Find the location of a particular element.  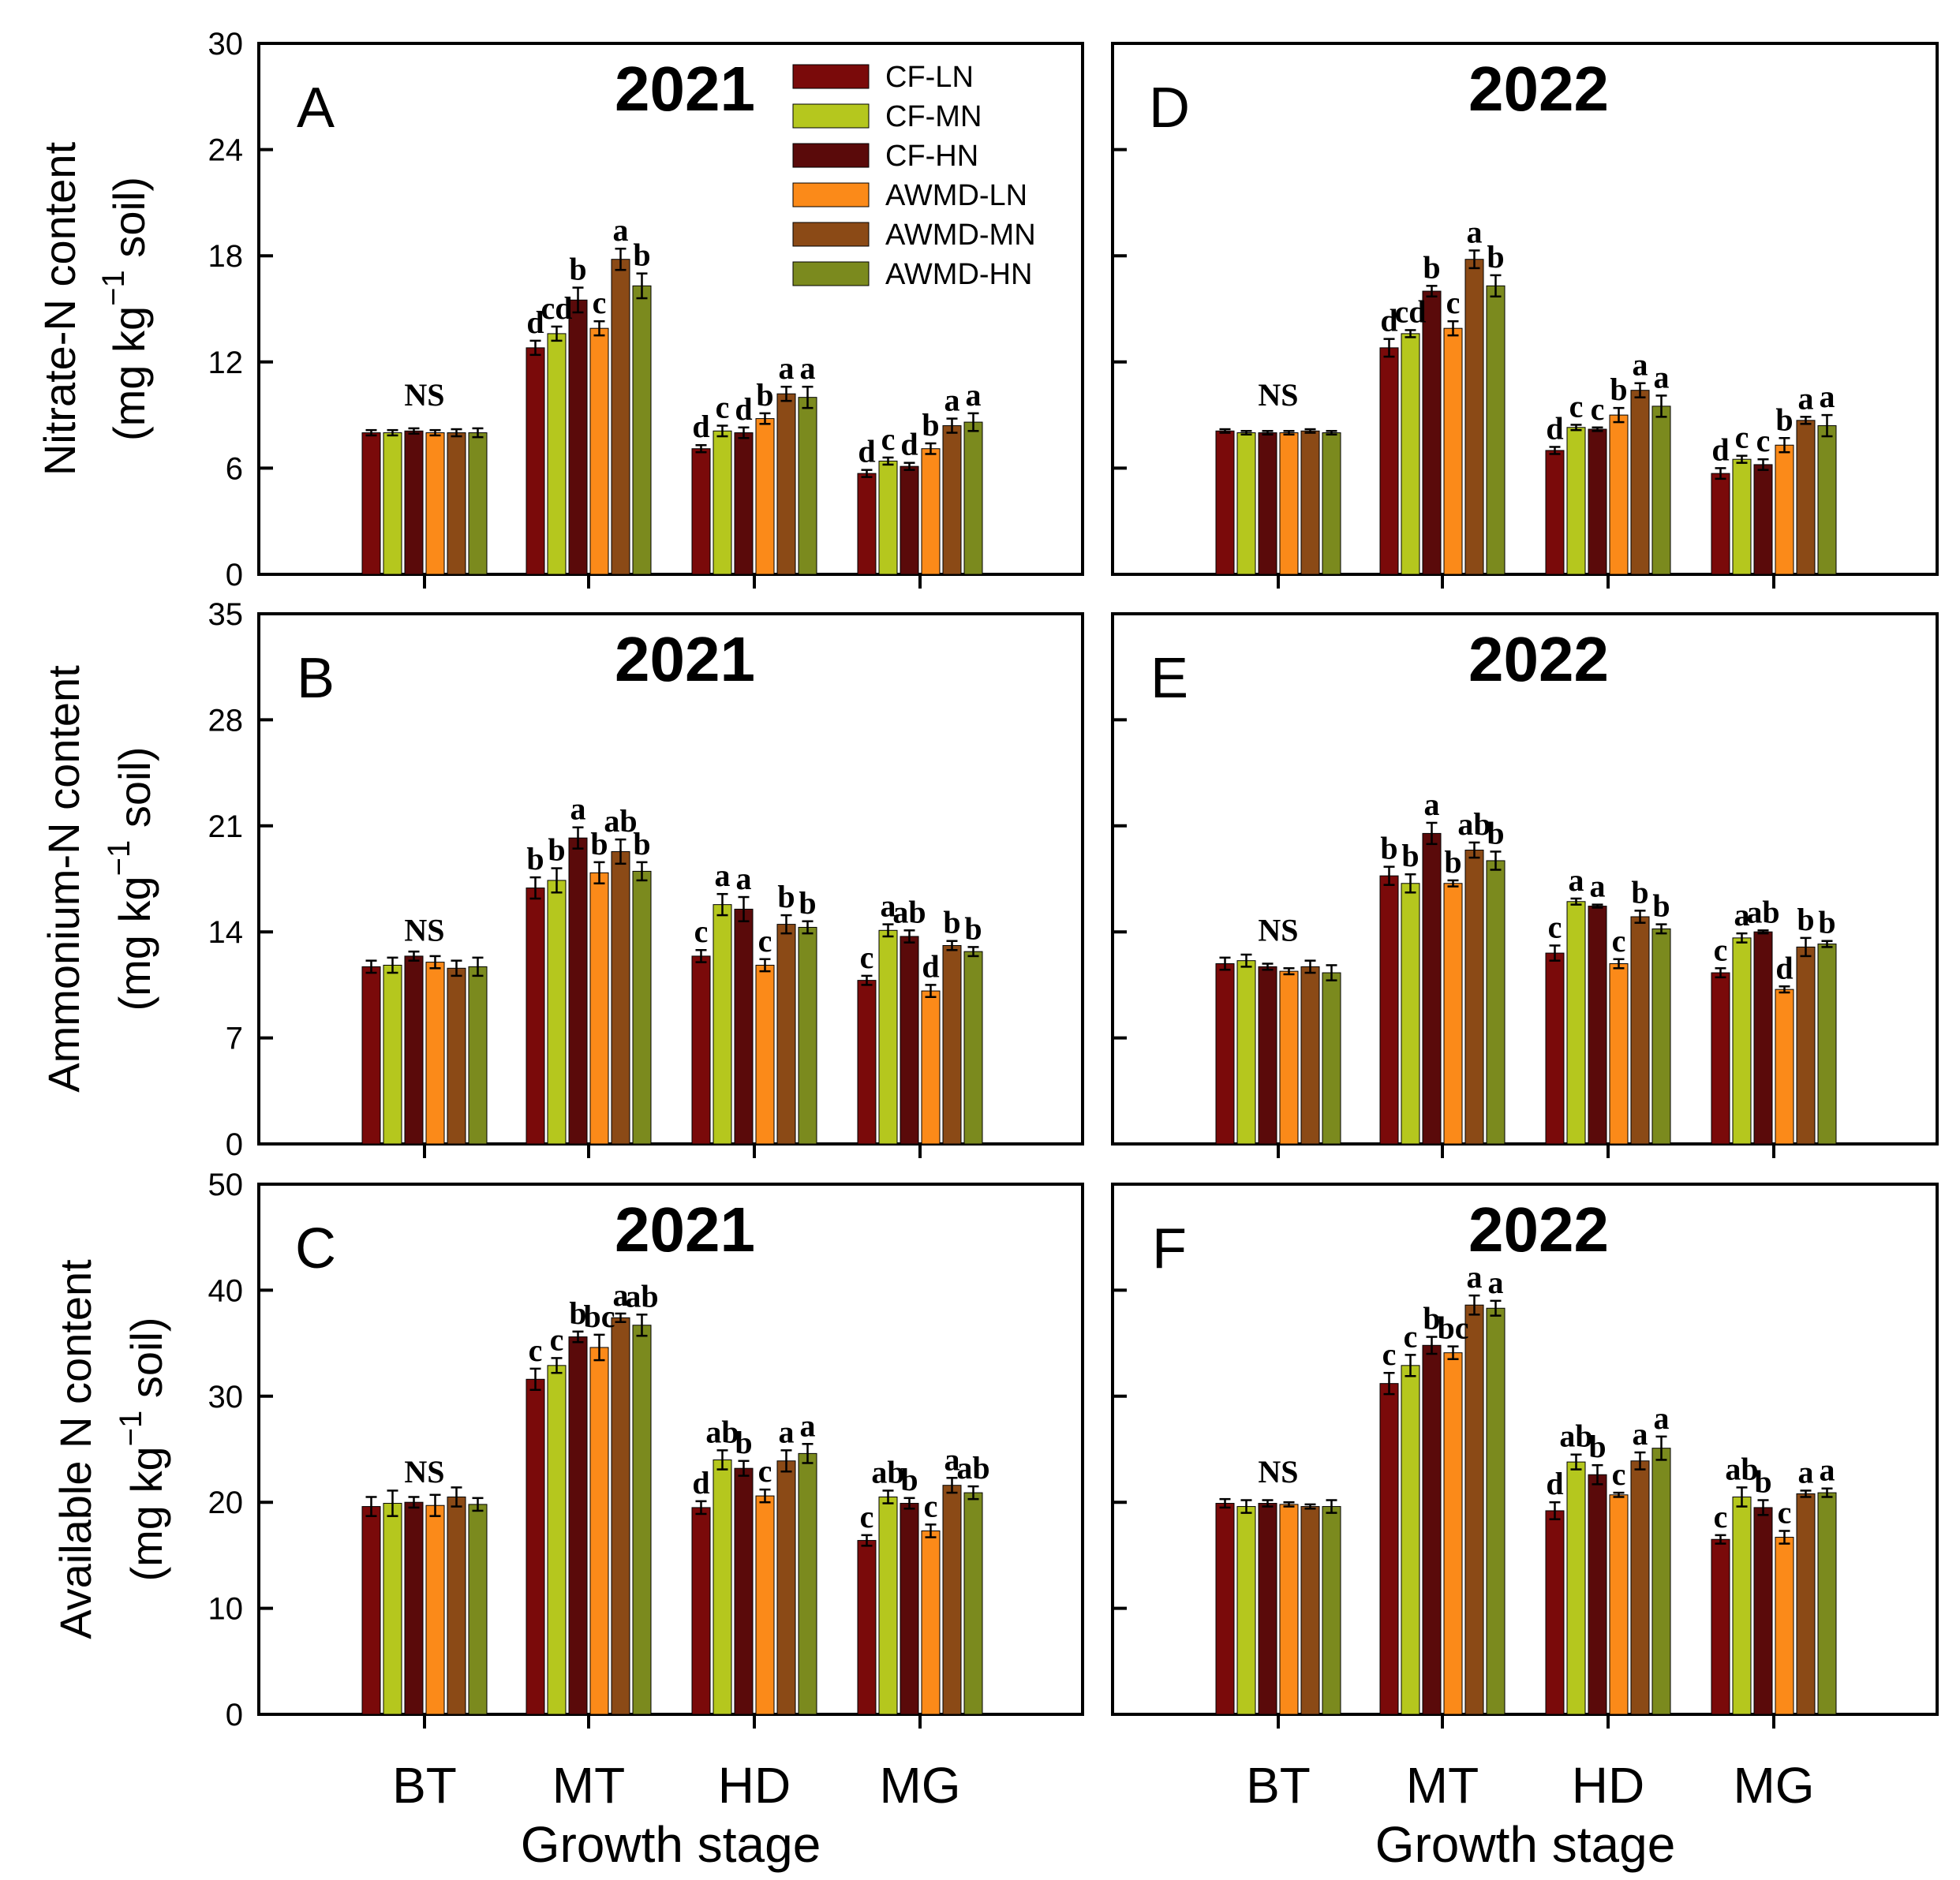

x-tick-label-MT: MT is located at coordinates (588, 1785).